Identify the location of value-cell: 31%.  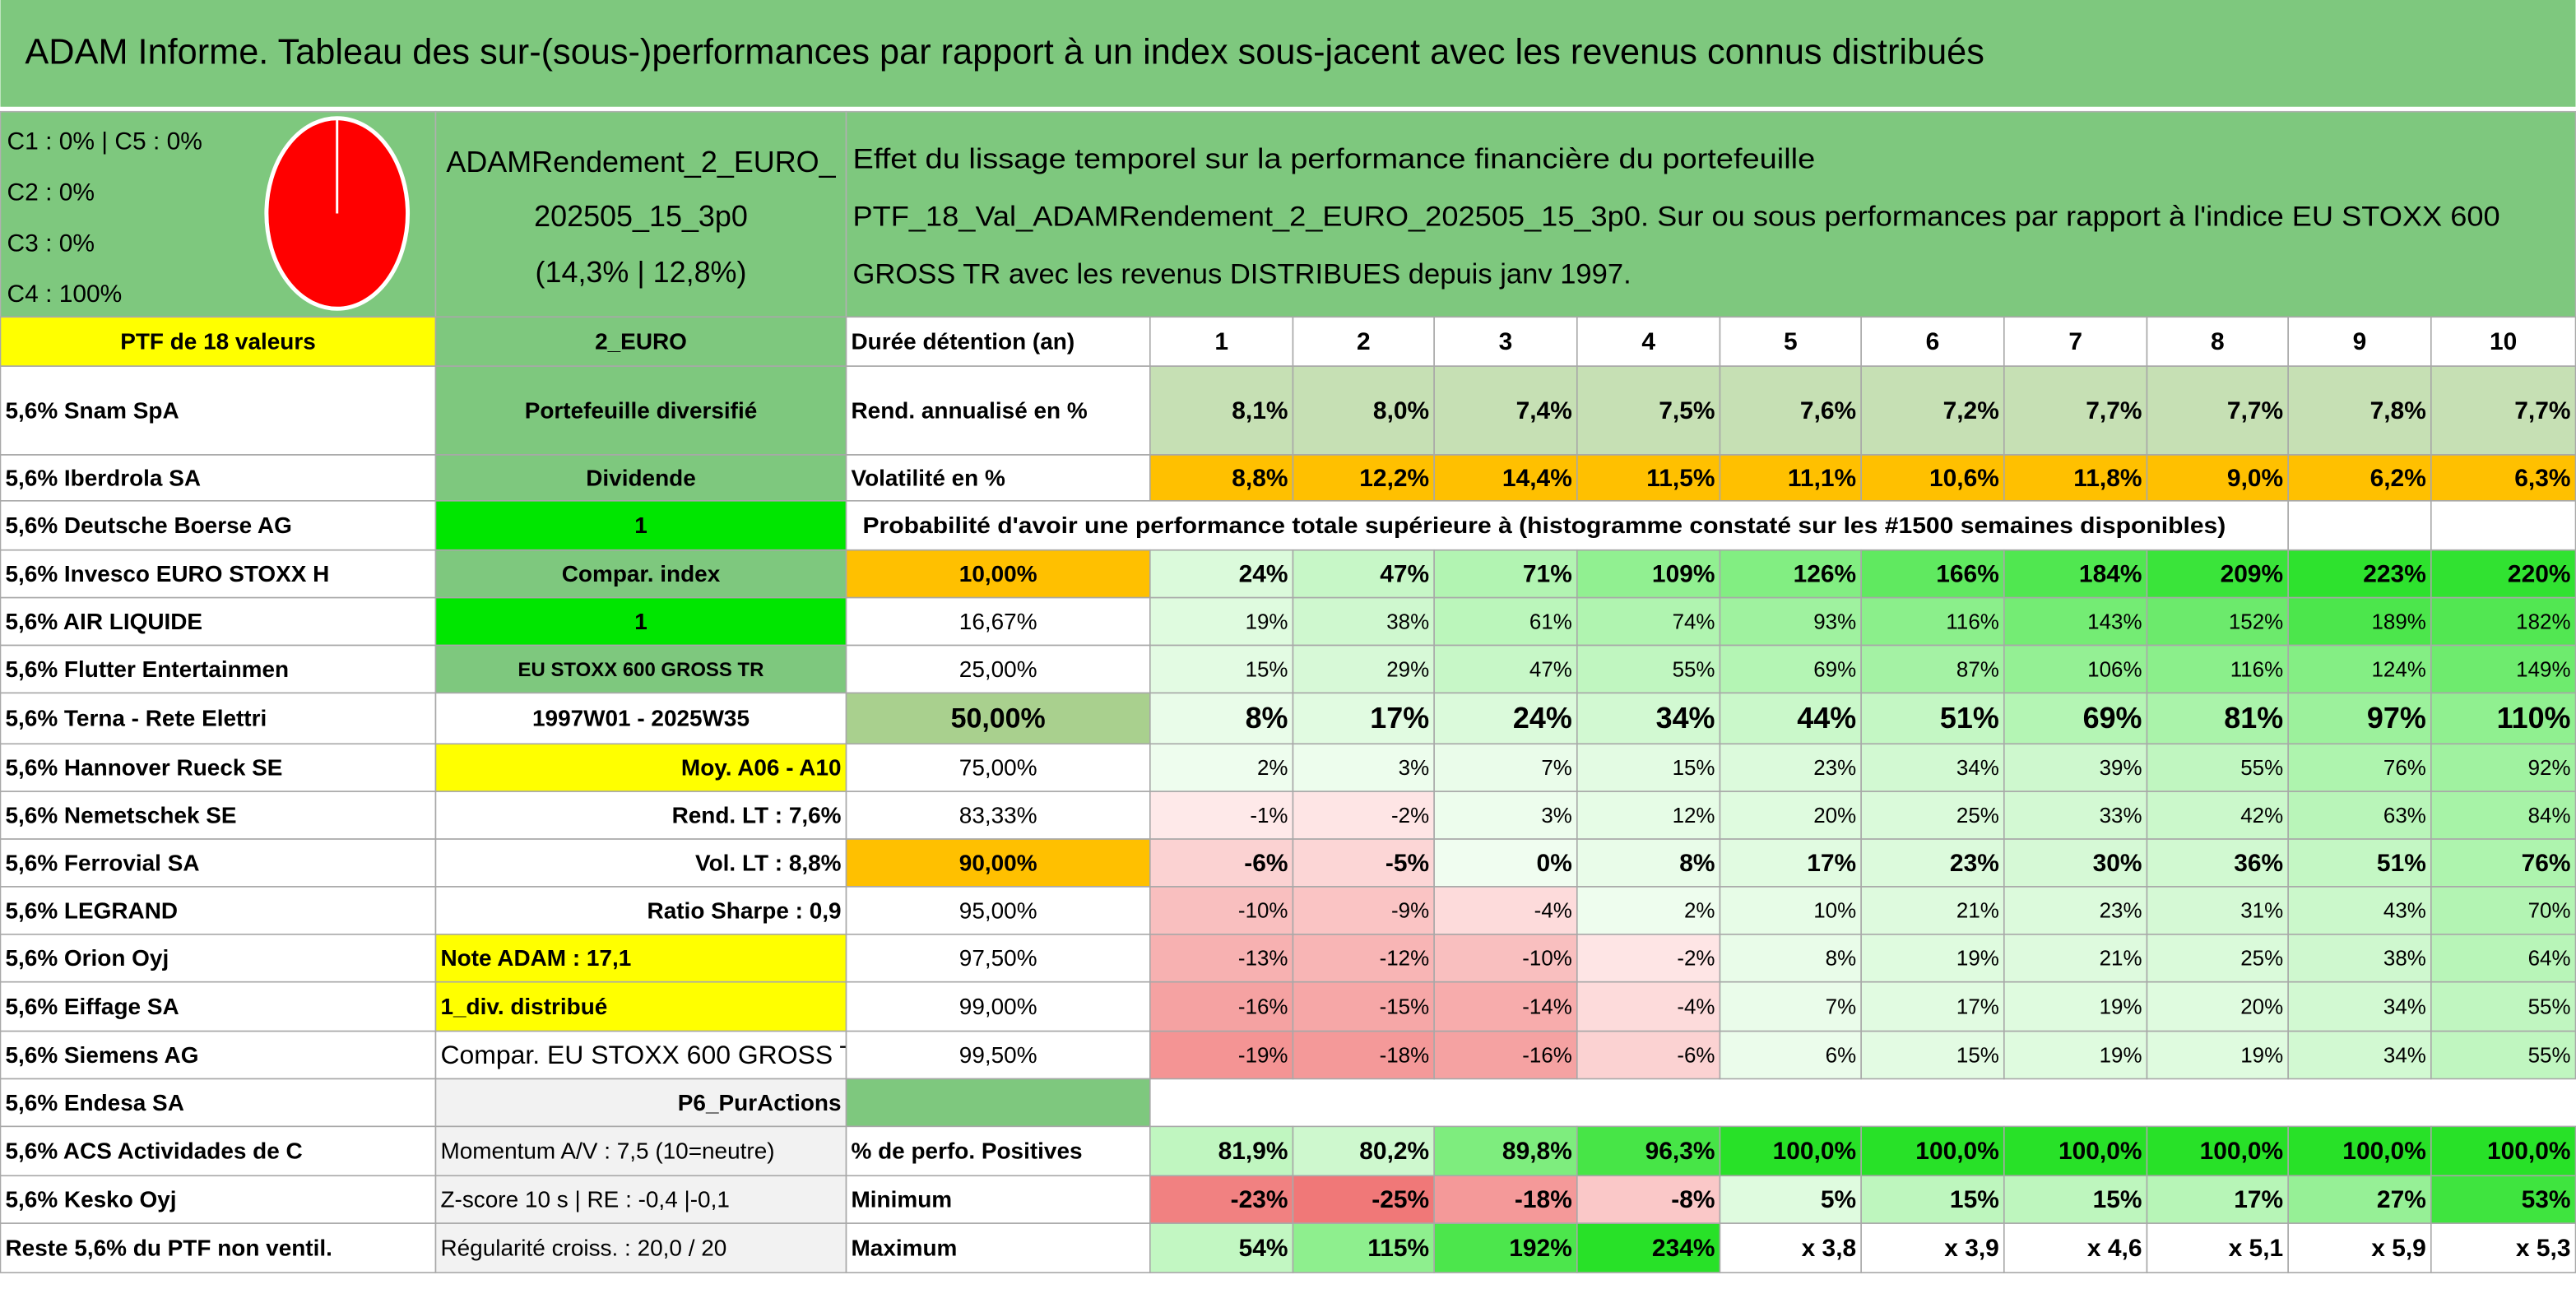
(2262, 911).